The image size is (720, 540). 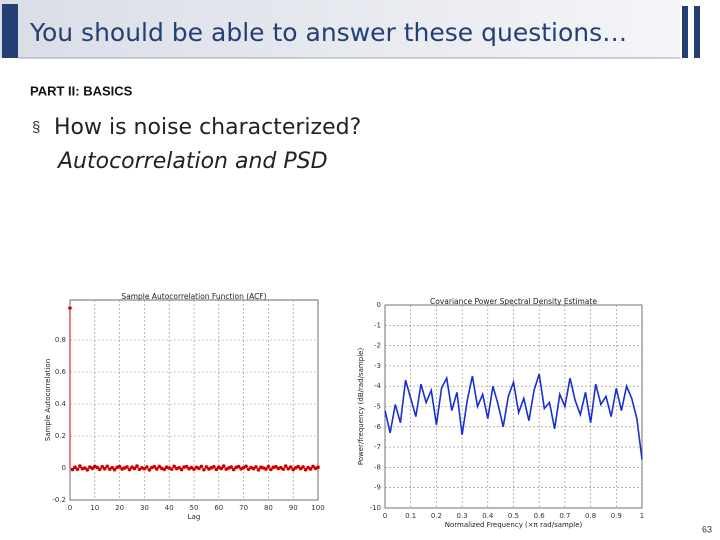 What do you see at coordinates (193, 296) in the screenshot?
I see `chart-title: Sample Autocorrelation Function (ACF)` at bounding box center [193, 296].